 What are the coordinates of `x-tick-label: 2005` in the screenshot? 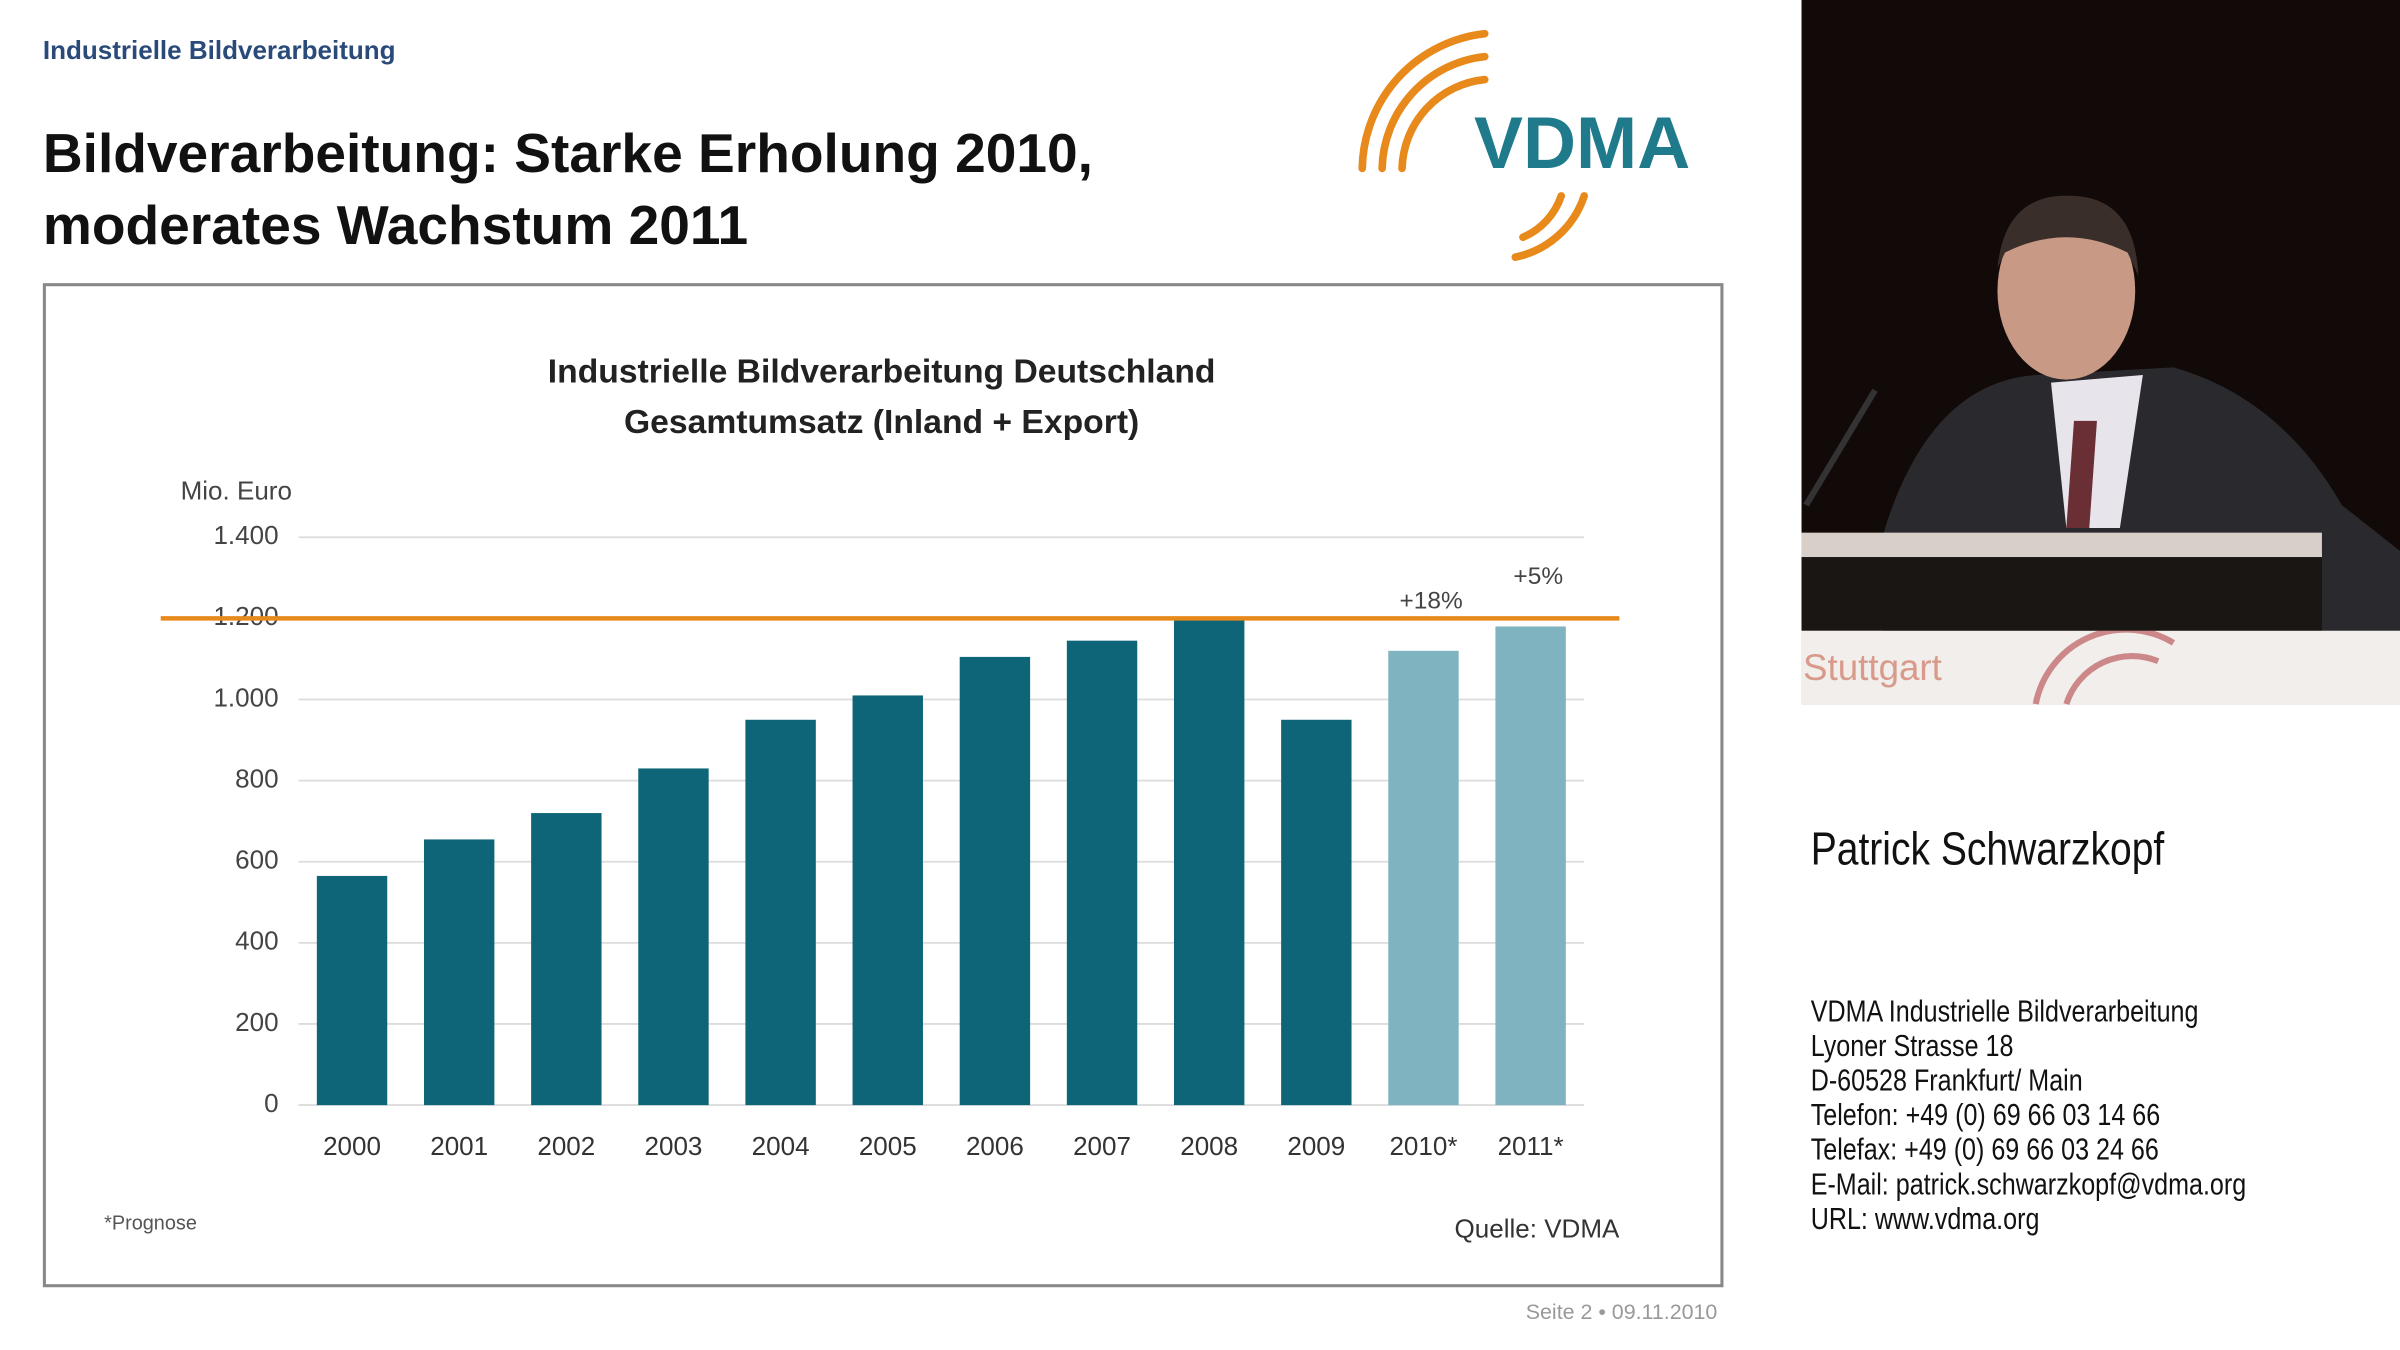 It's located at (888, 1146).